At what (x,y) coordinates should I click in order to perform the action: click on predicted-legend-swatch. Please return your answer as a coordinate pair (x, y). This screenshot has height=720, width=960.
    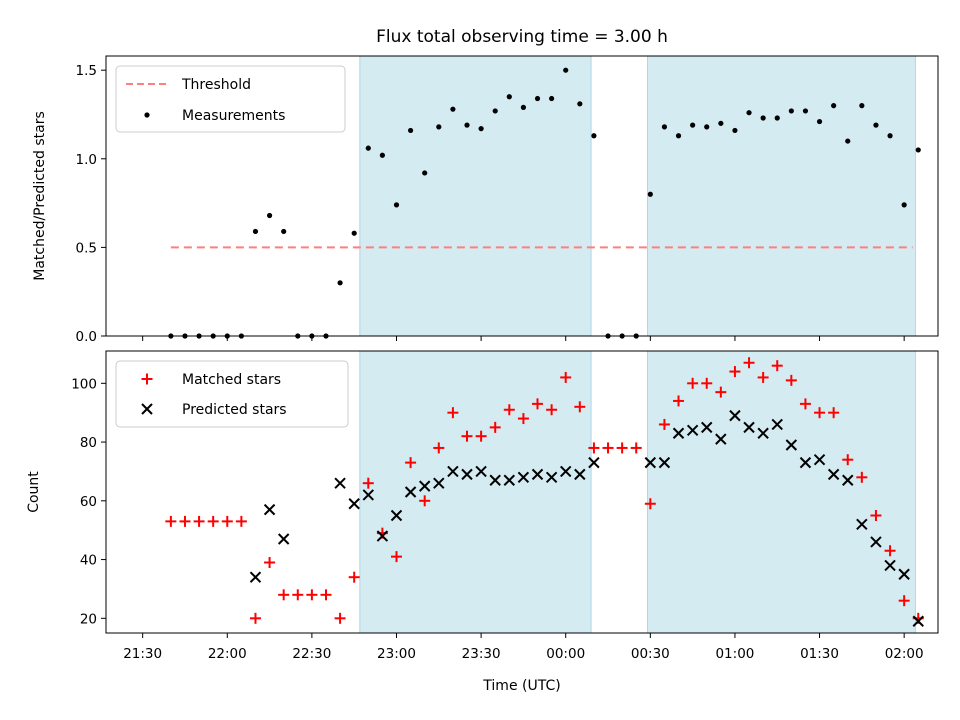
    Looking at the image, I should click on (147, 409).